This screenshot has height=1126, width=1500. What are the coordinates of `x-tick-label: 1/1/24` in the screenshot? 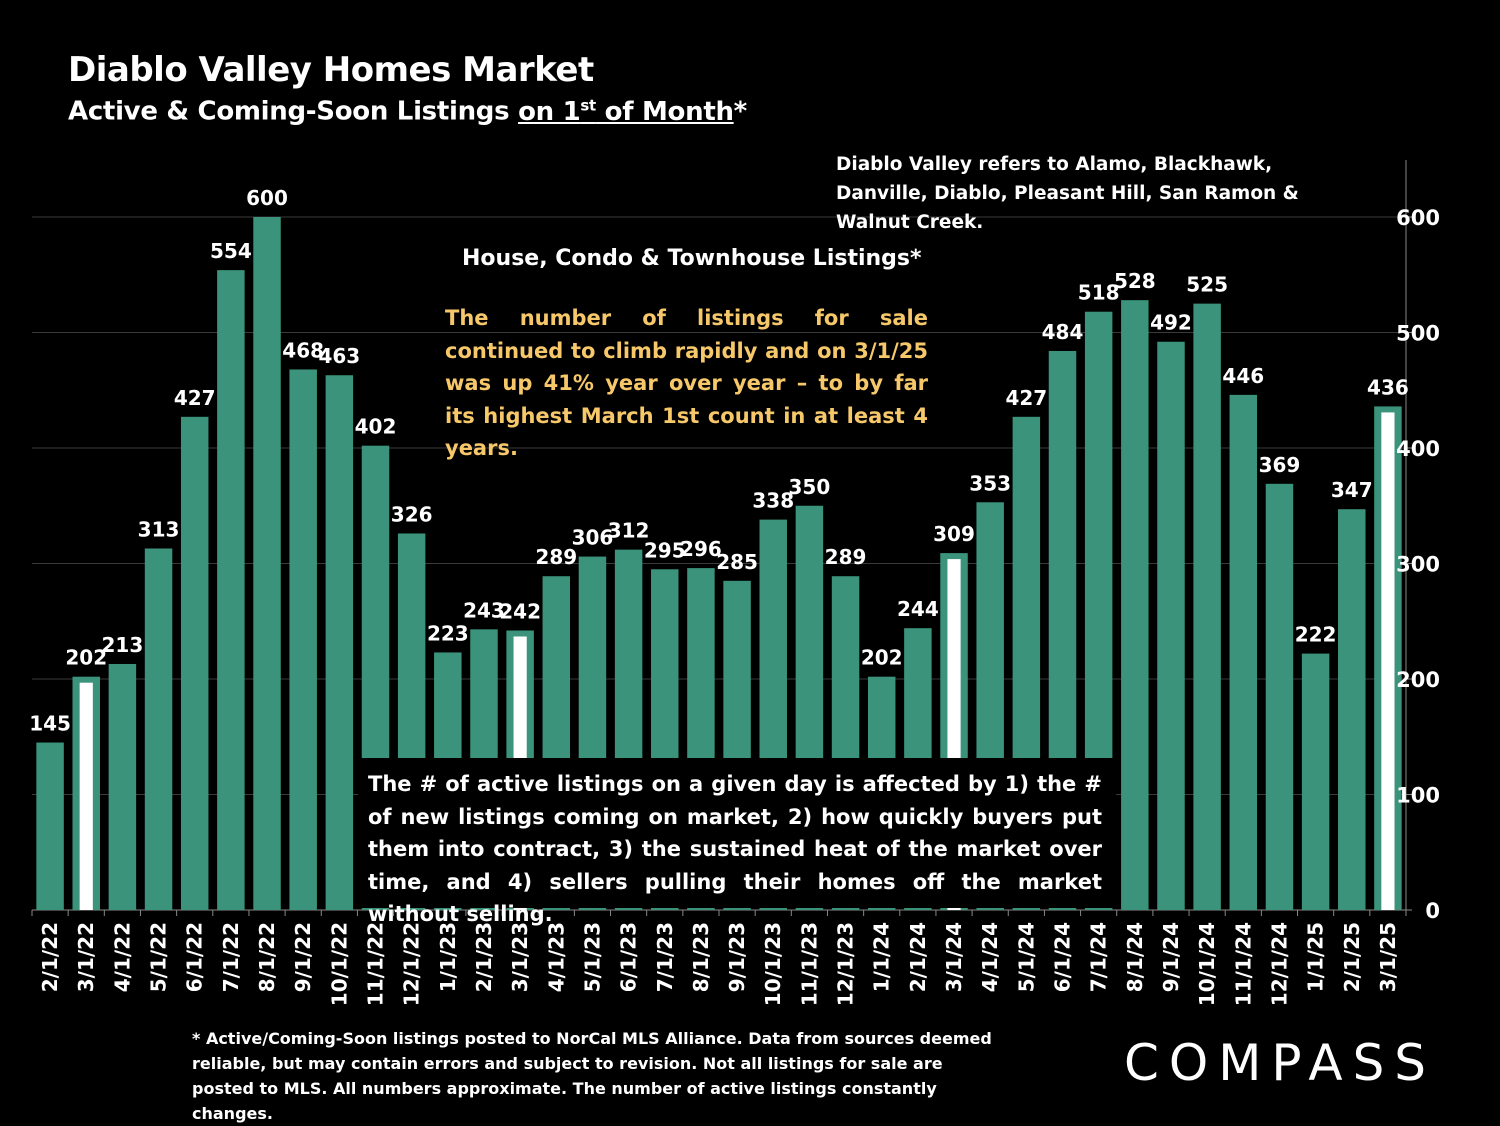 It's located at (882, 957).